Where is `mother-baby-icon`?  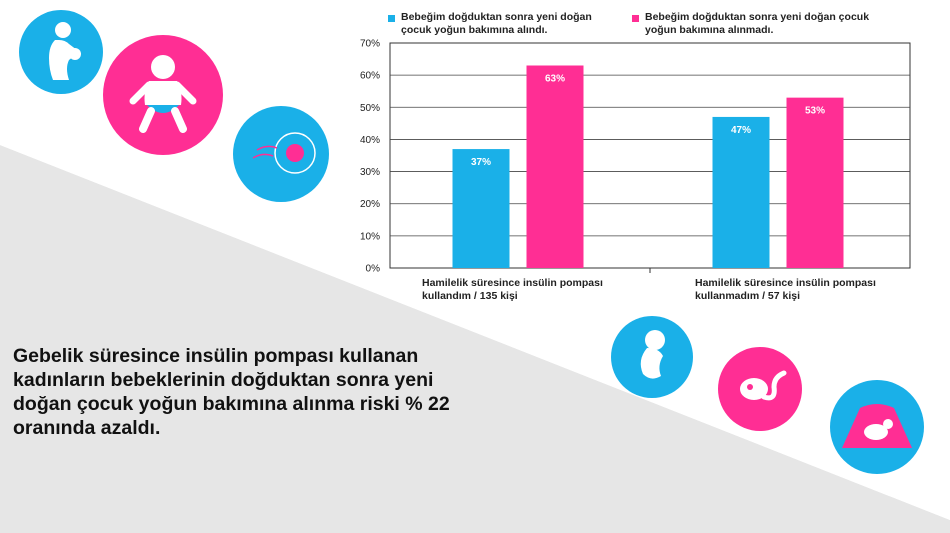 mother-baby-icon is located at coordinates (61, 52).